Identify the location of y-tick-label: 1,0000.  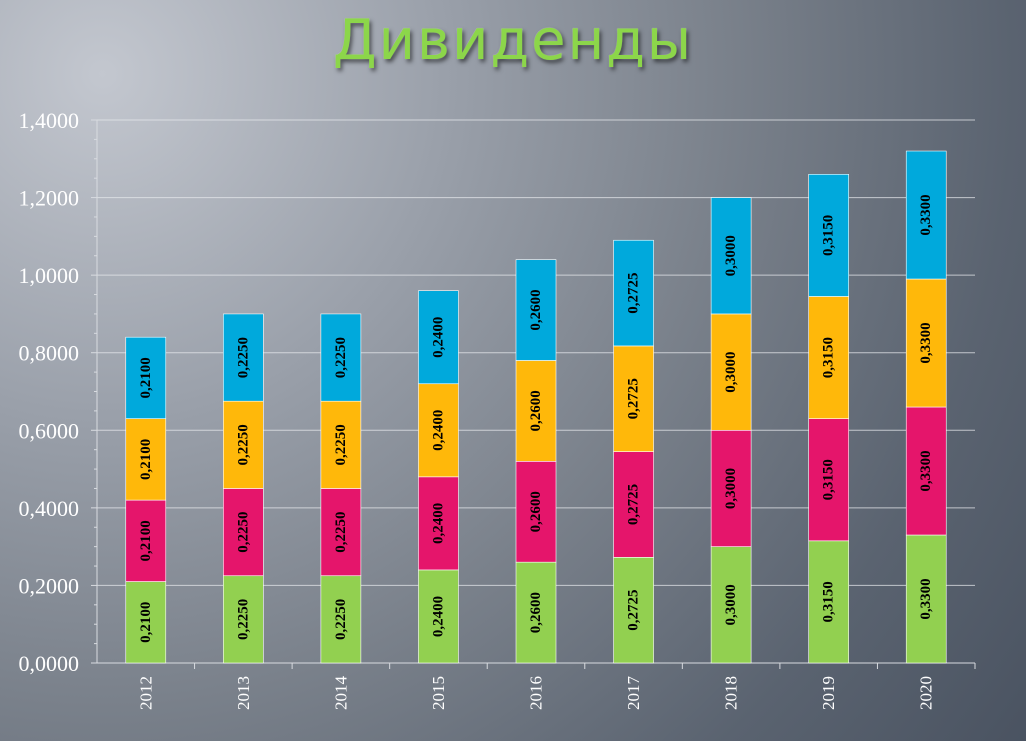
(49, 275).